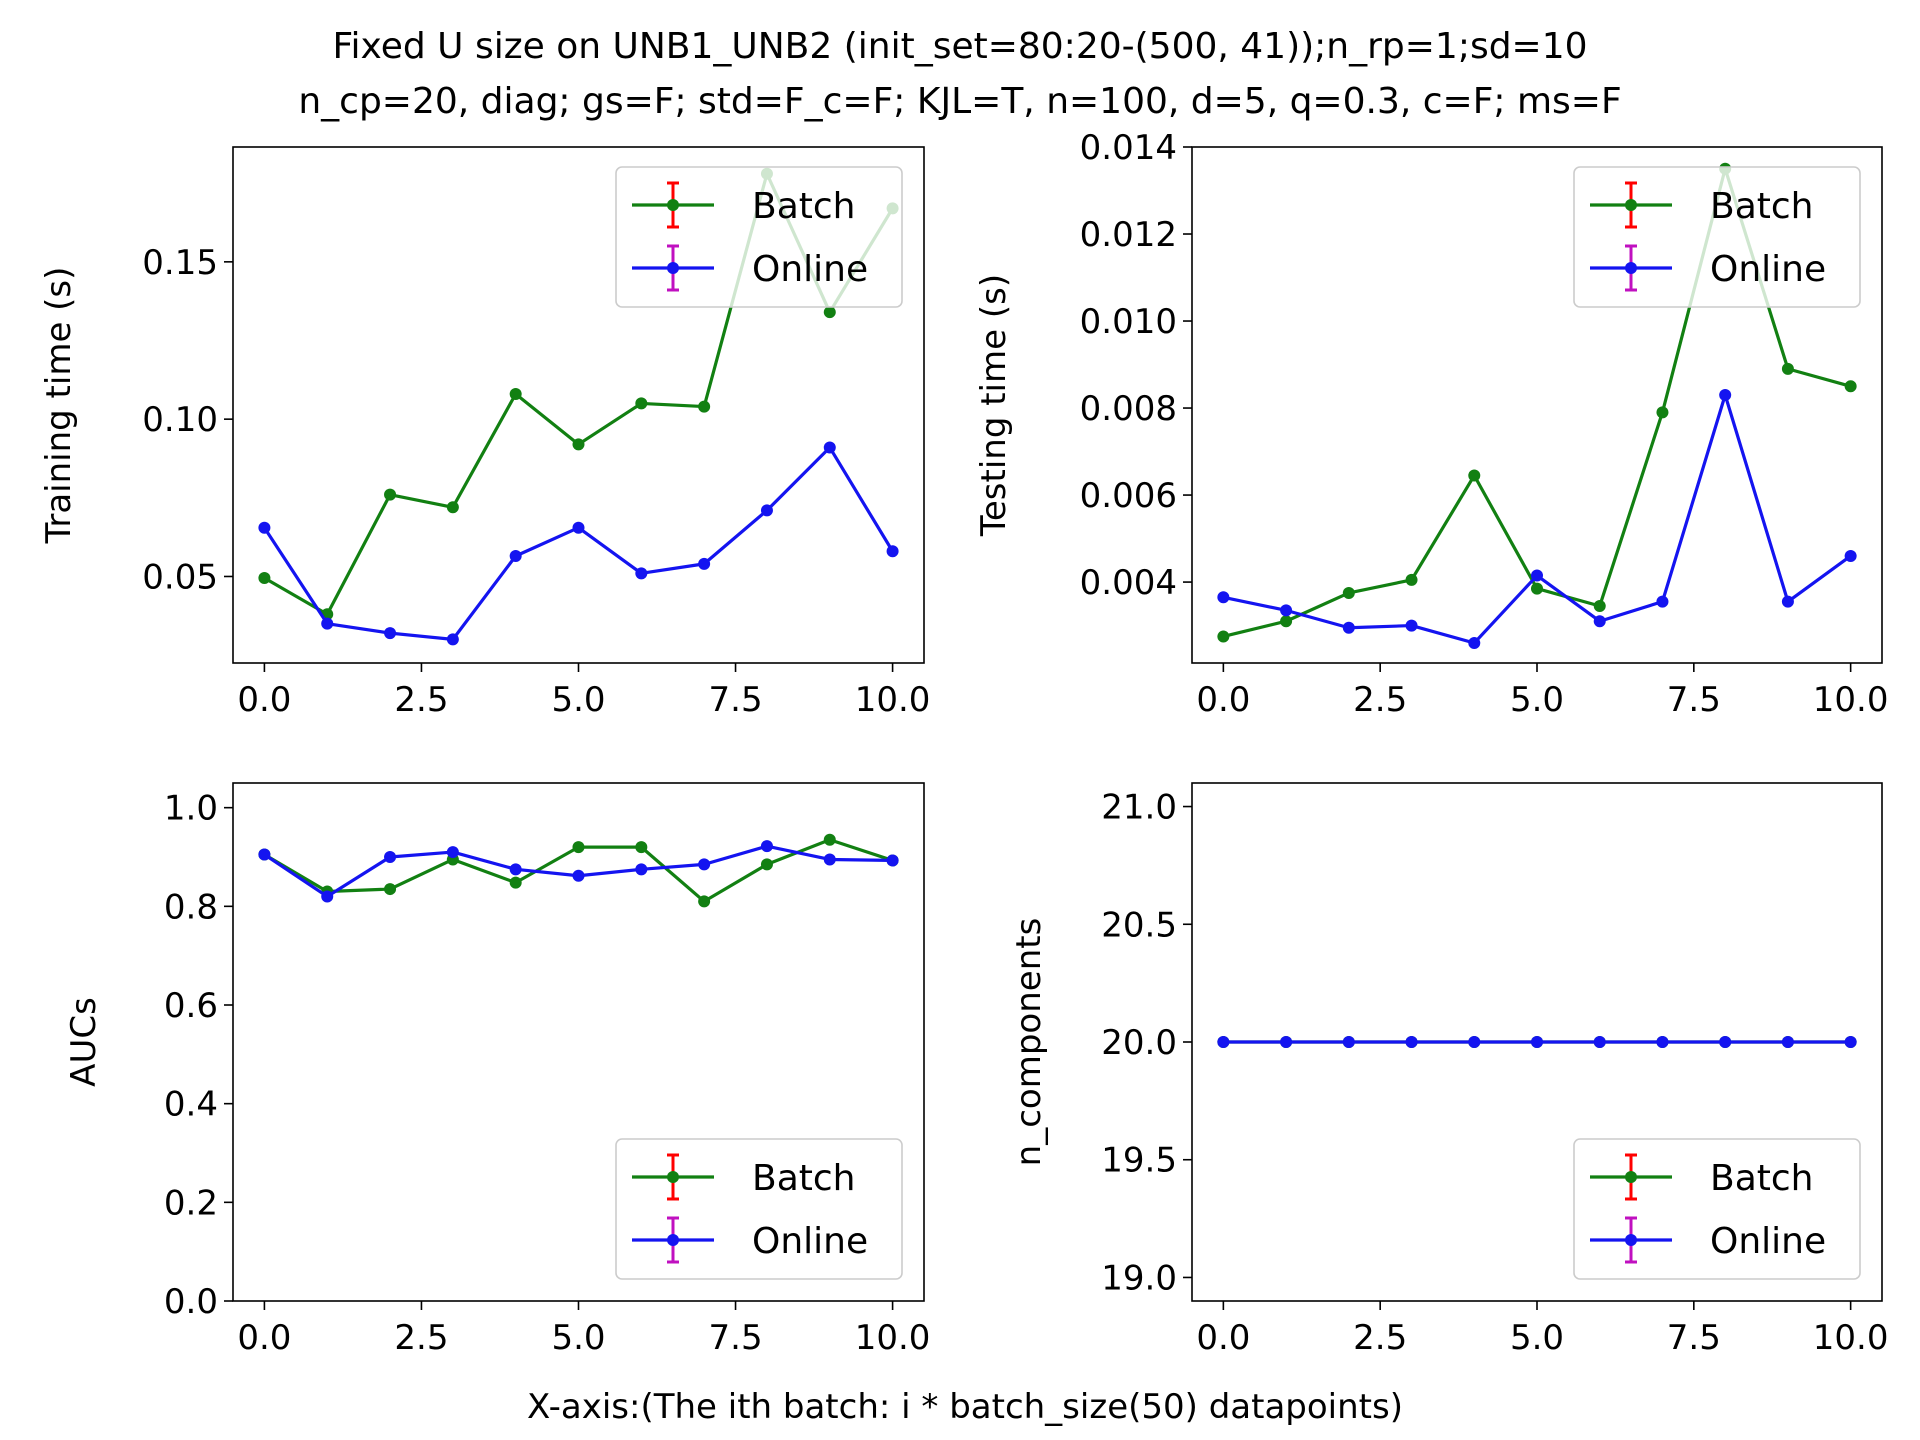  Describe the element at coordinates (1139, 1161) in the screenshot. I see `y-tick-label: 19.5` at that location.